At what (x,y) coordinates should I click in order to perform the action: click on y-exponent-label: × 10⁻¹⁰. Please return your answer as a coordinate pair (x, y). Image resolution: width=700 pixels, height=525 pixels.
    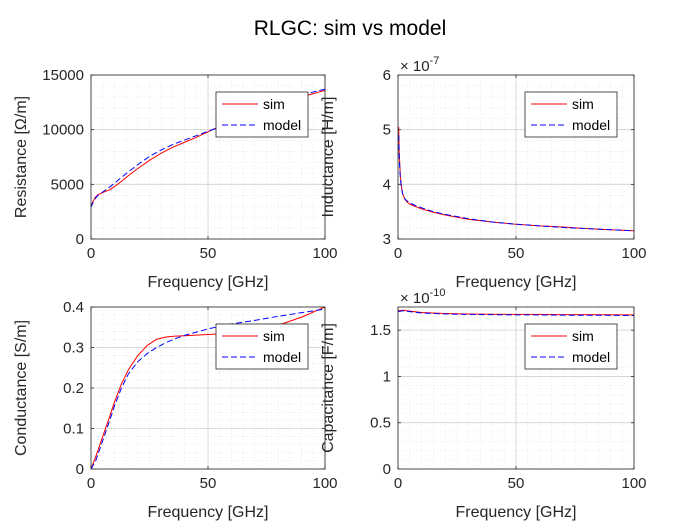
    Looking at the image, I should click on (423, 297).